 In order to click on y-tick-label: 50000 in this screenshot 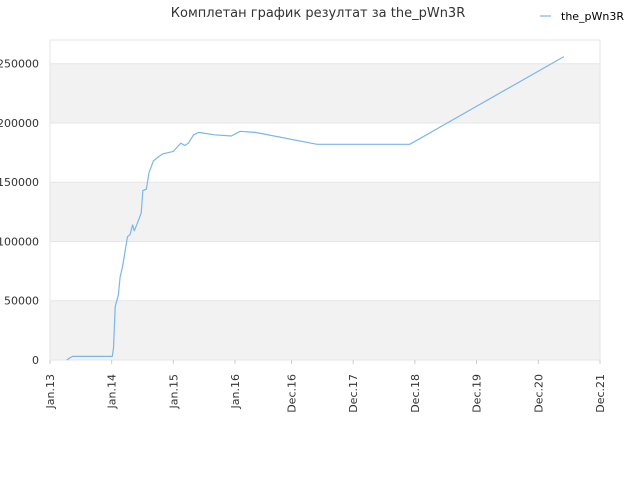, I will do `click(21, 301)`.